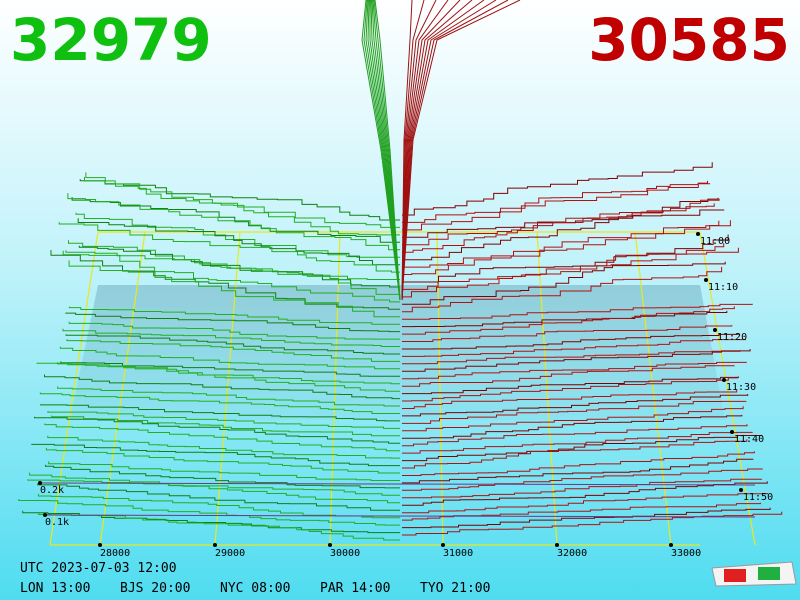 The height and width of the screenshot is (600, 800). Describe the element at coordinates (345, 553) in the screenshot. I see `price-tick-label: 30000` at that location.